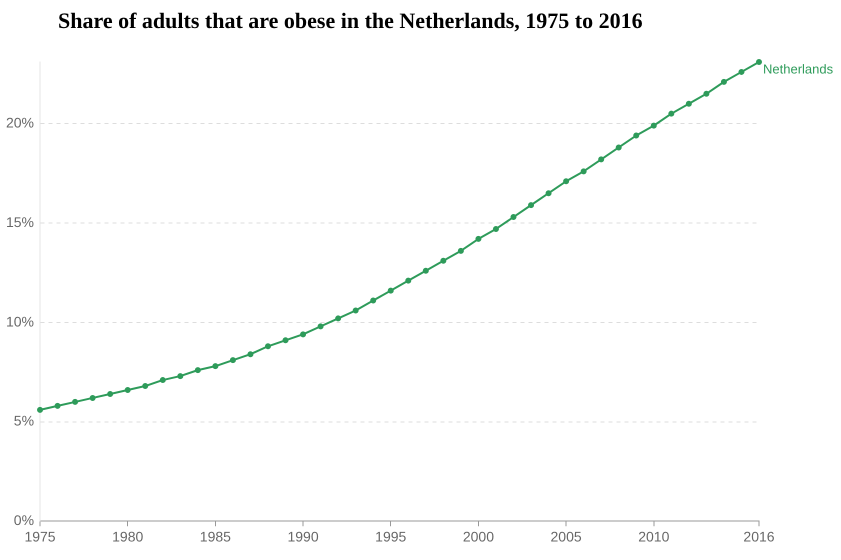 The height and width of the screenshot is (560, 841). I want to click on y-tick-label: 20%, so click(20, 122).